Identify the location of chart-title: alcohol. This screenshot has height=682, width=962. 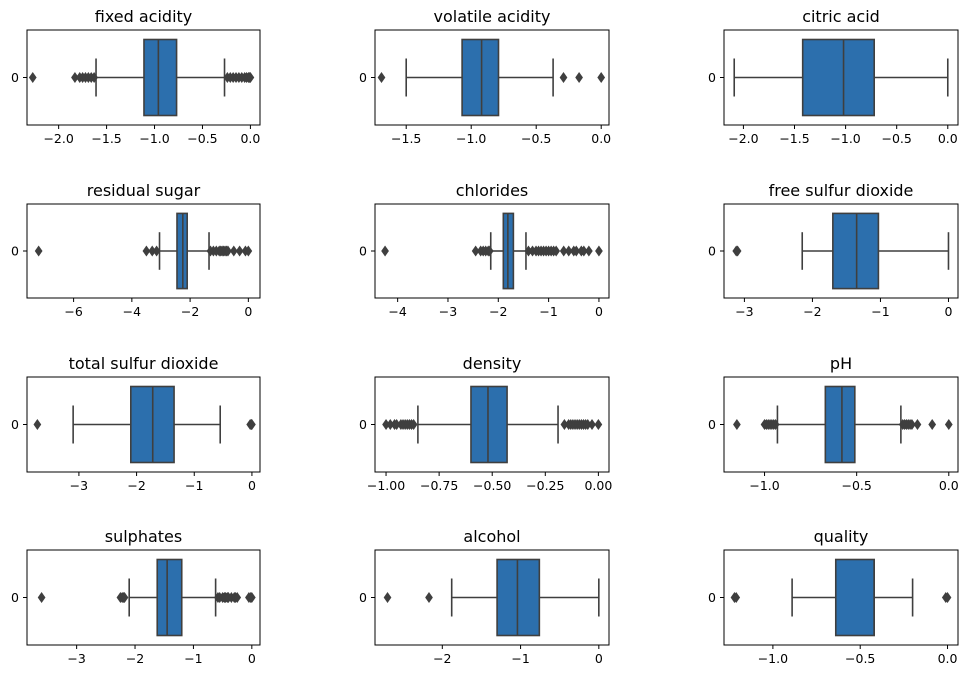
(491, 536).